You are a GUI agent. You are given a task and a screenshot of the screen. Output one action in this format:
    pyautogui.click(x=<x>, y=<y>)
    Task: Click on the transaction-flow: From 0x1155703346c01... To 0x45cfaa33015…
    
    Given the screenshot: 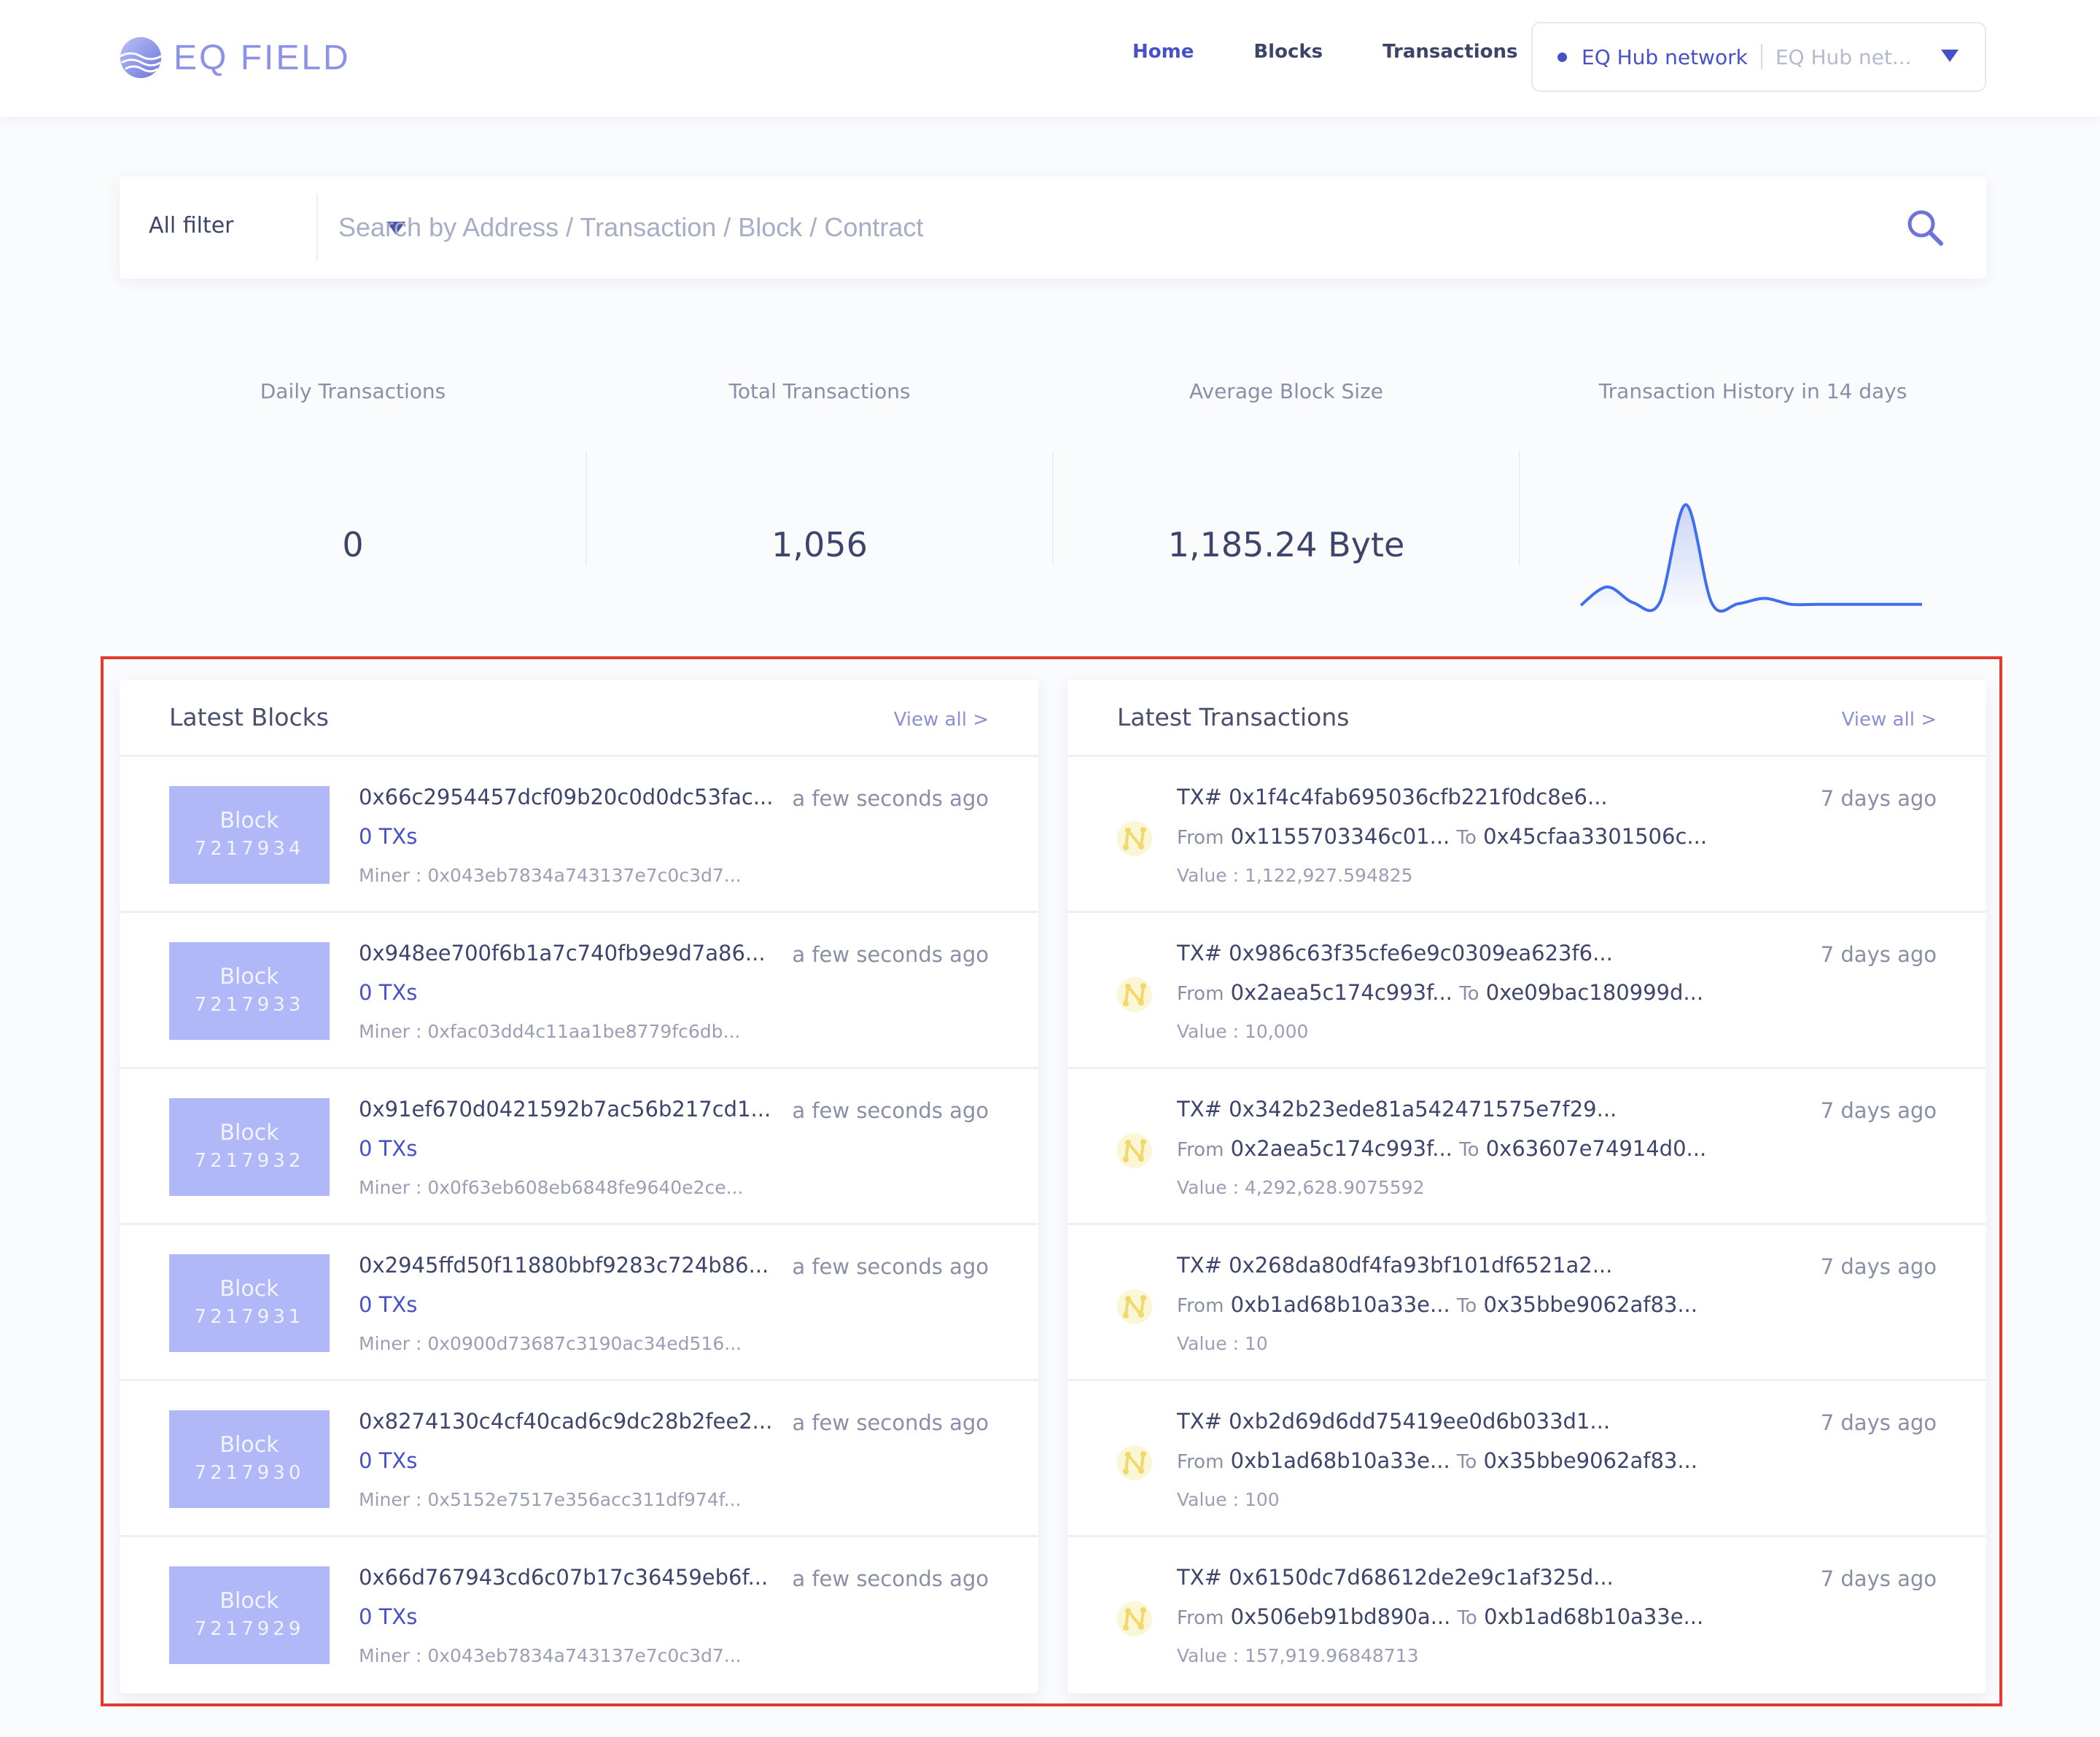 What is the action you would take?
    pyautogui.click(x=1442, y=836)
    